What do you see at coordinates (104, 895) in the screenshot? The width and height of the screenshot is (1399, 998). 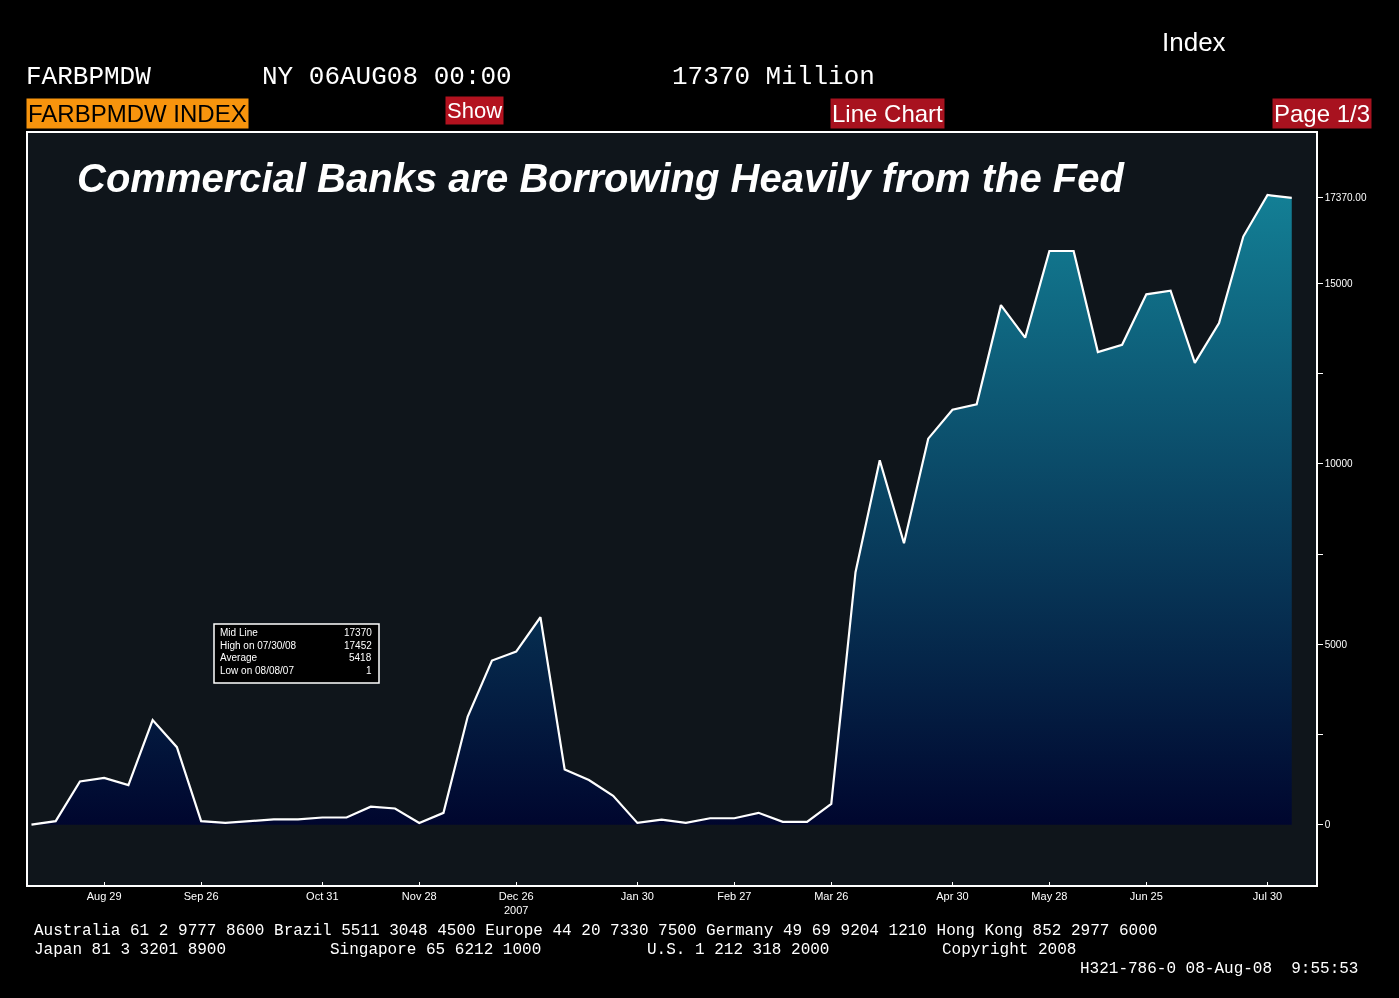 I see `x-tick-label: Aug 29` at bounding box center [104, 895].